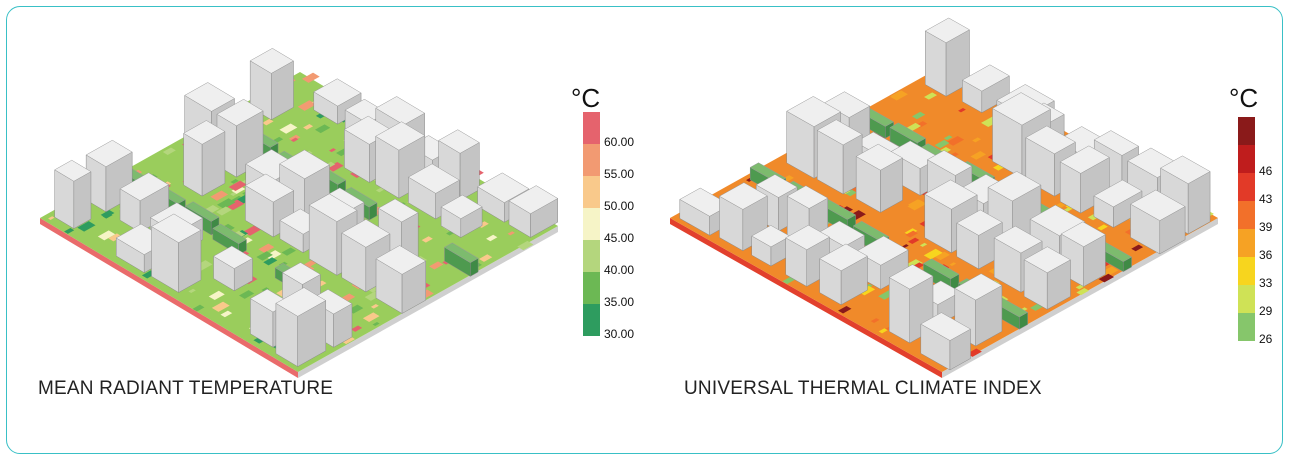  What do you see at coordinates (586, 98) in the screenshot?
I see `legend-unit: °C` at bounding box center [586, 98].